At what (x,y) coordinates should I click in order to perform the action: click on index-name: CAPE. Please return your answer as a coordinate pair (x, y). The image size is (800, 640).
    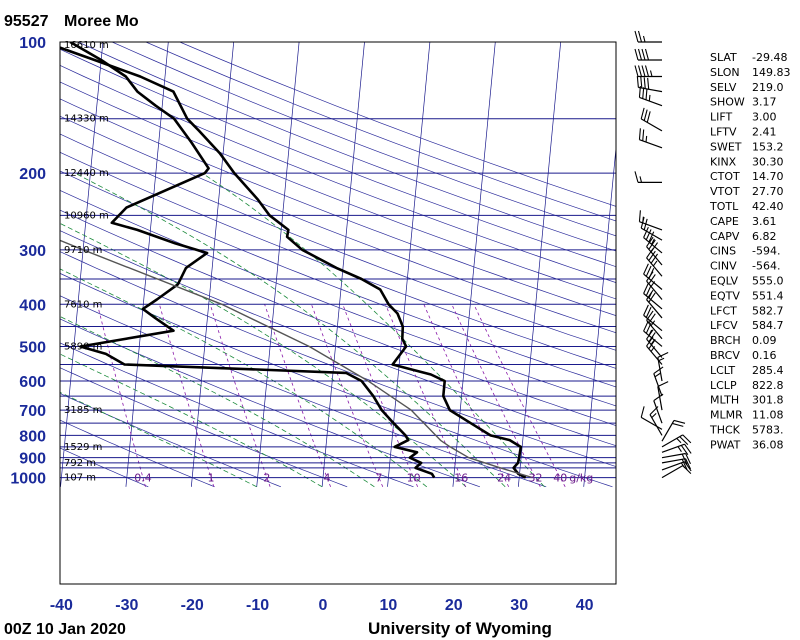
    Looking at the image, I should click on (724, 221).